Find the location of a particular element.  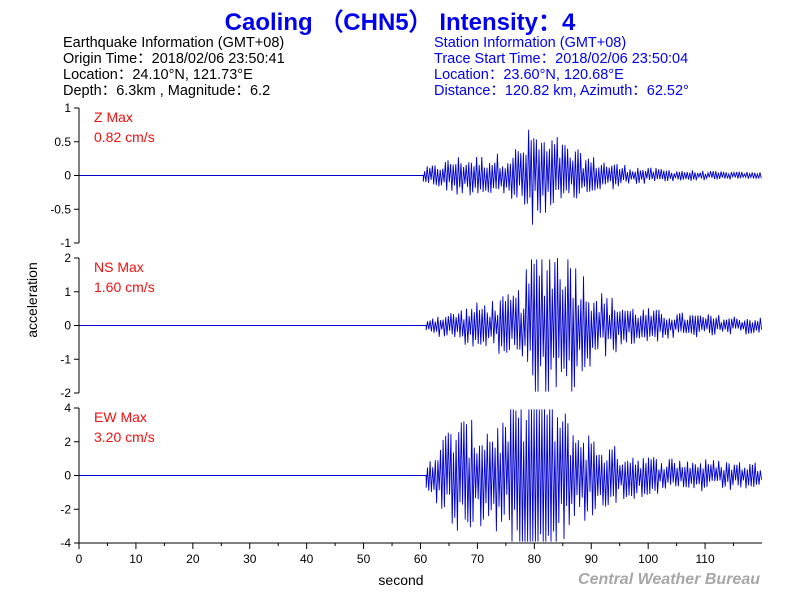

max-label-ew: EW Max is located at coordinates (120, 417).